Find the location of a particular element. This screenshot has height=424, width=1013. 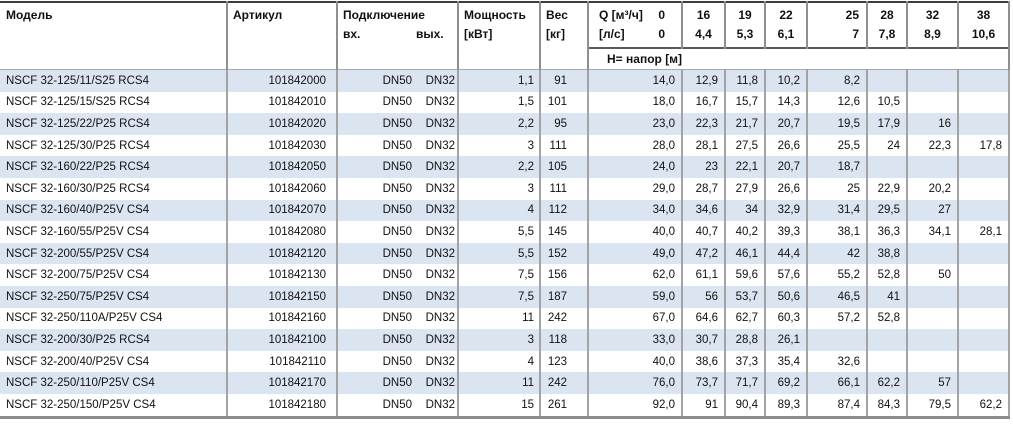

cell-head-q19: 62,7 is located at coordinates (746, 318).